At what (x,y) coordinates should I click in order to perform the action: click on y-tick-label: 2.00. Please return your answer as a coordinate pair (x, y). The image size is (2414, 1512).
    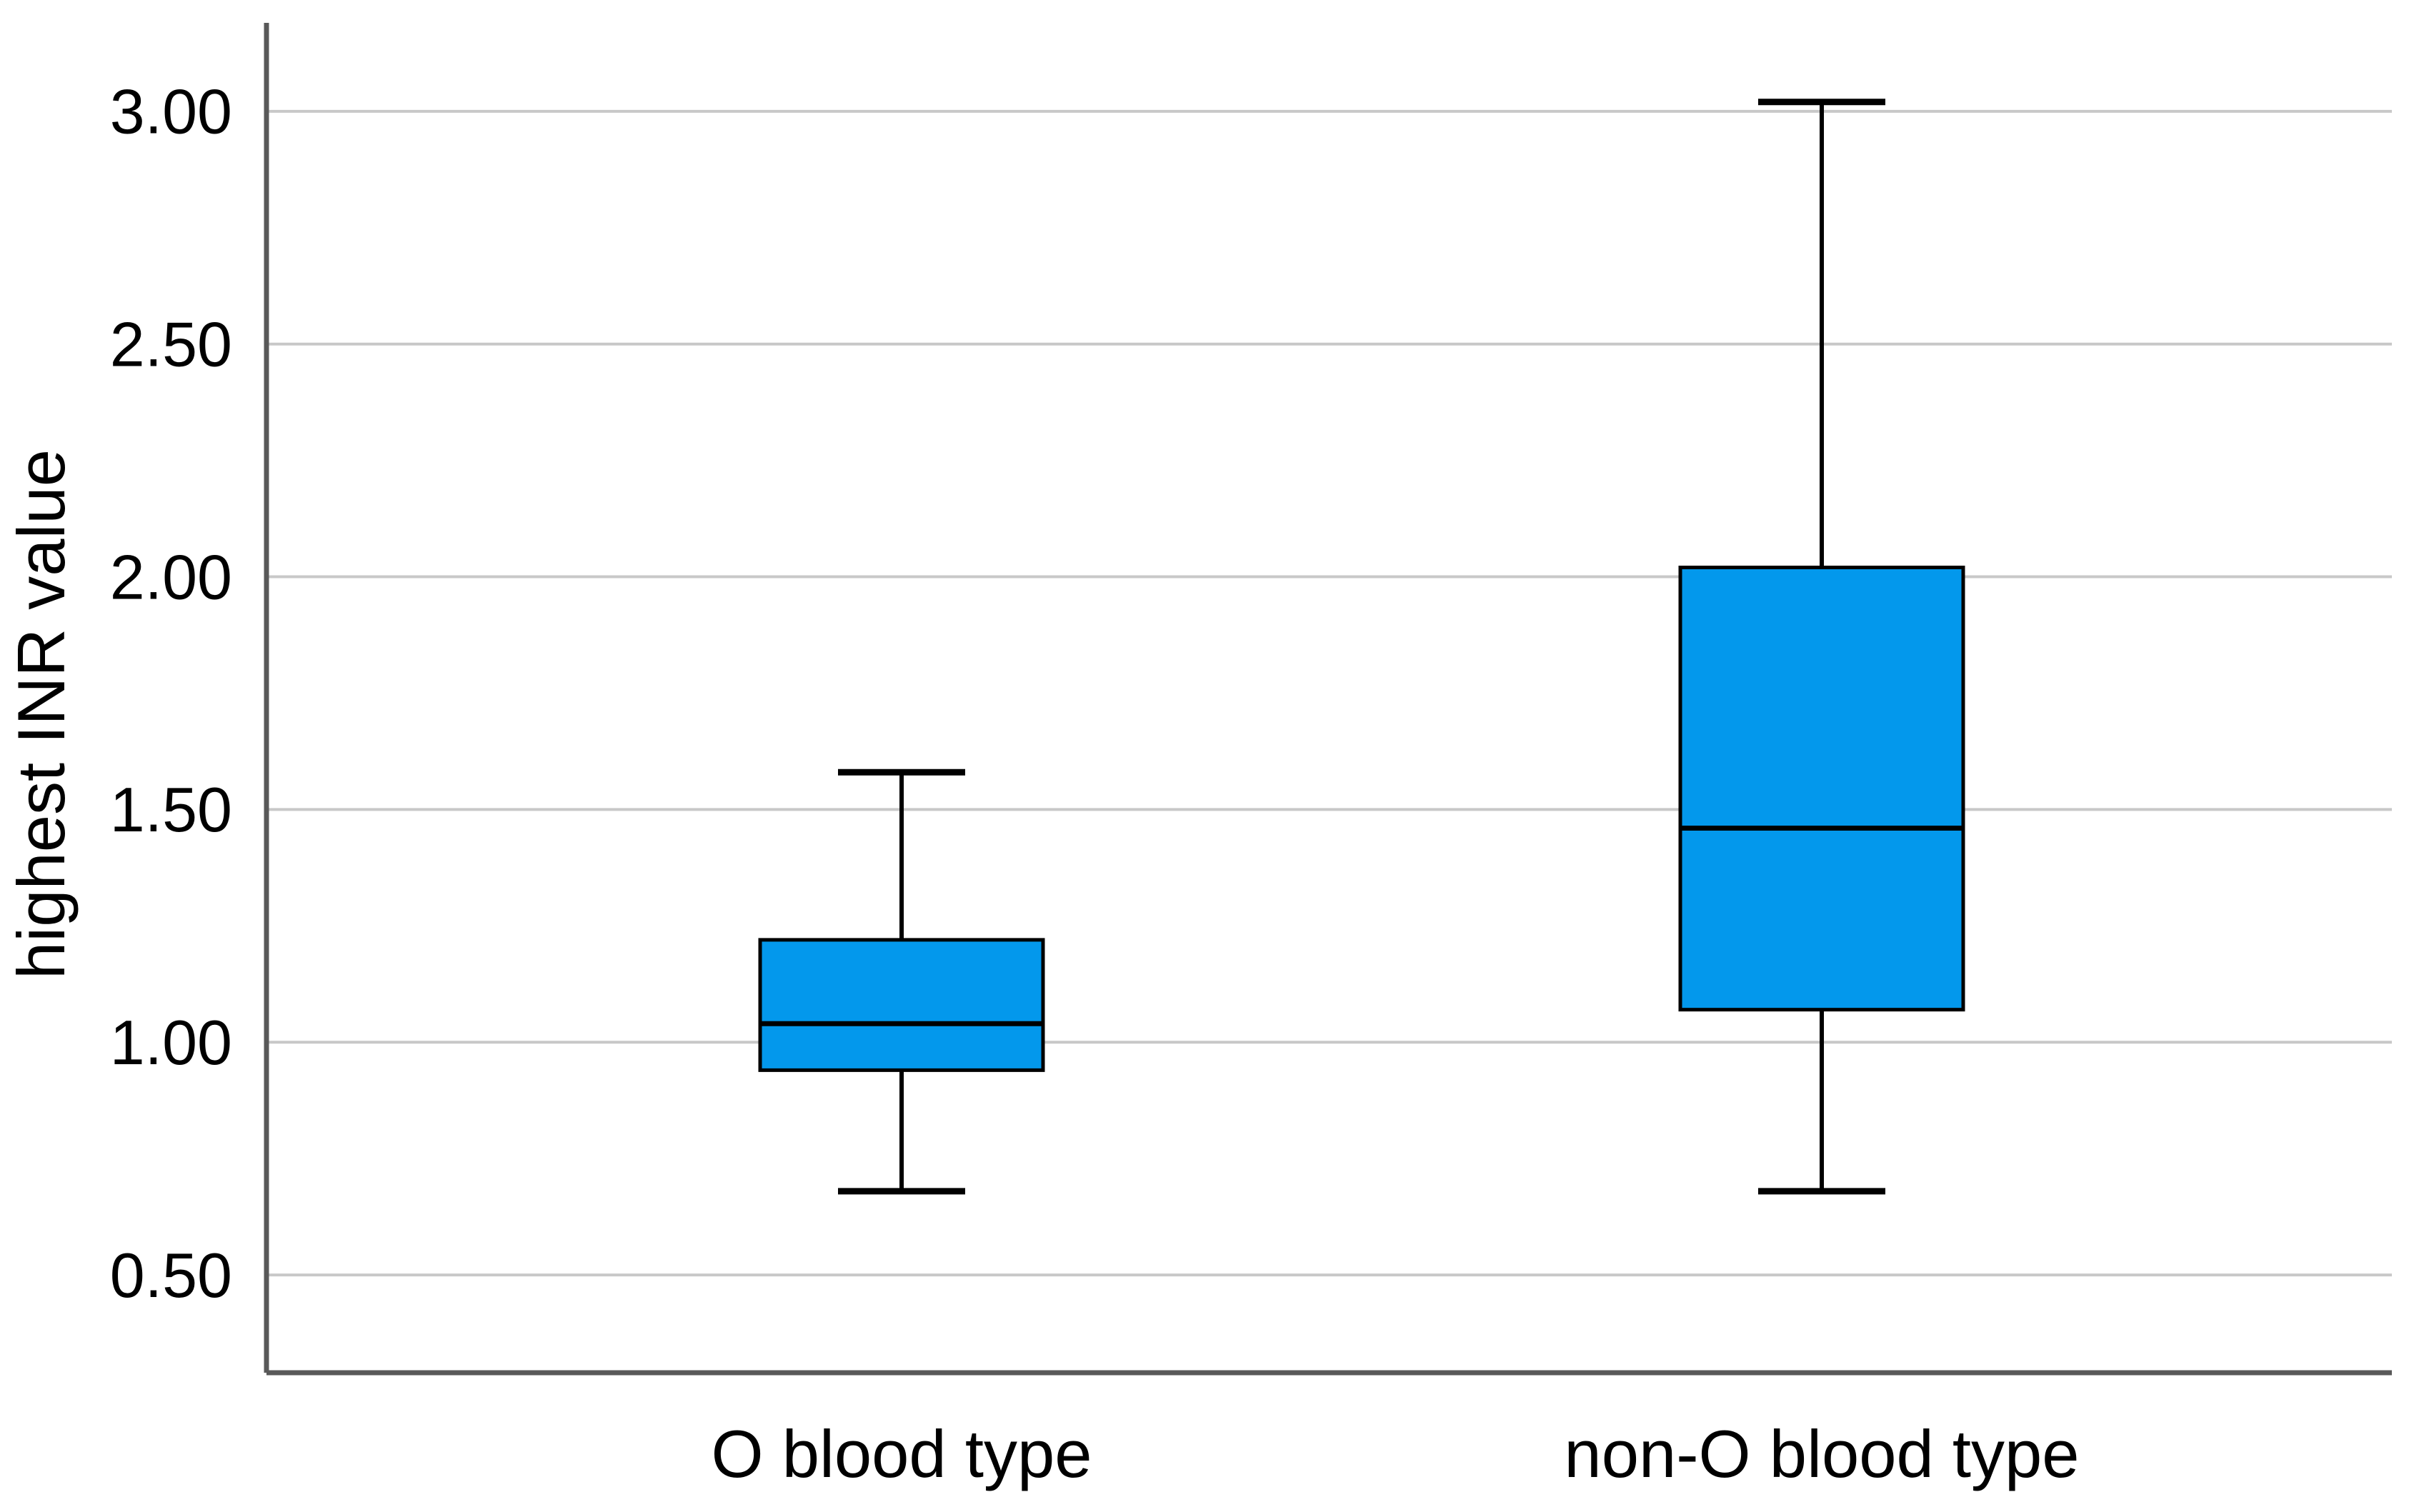
    Looking at the image, I should click on (171, 576).